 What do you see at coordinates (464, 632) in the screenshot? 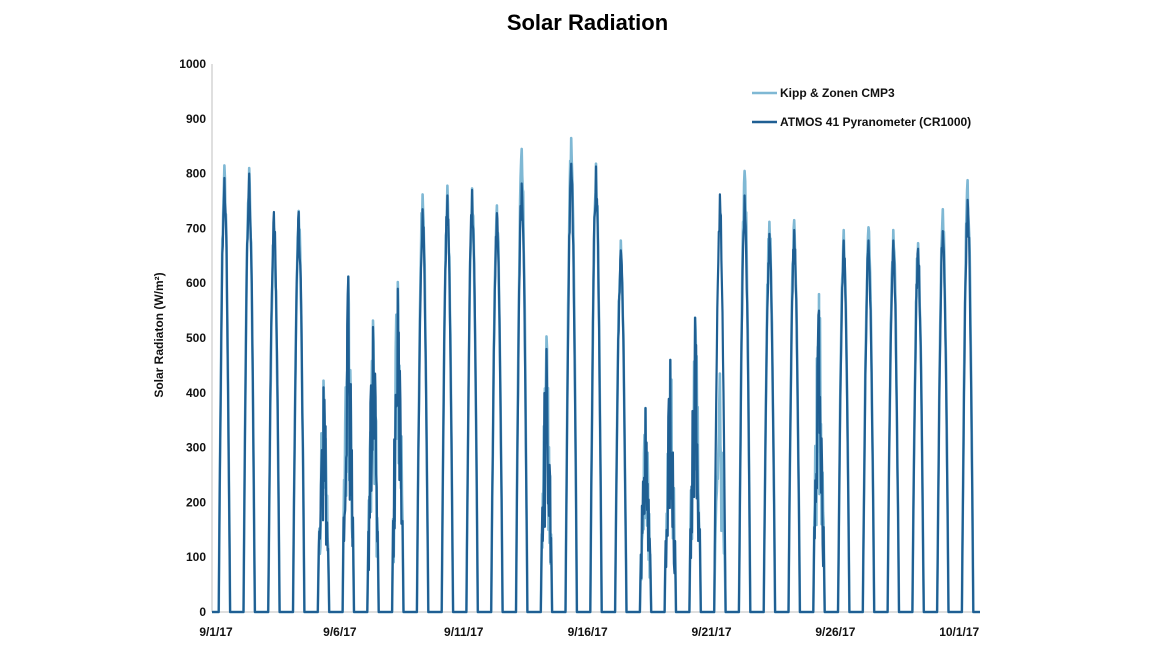
I see `x-tick-label: 9/11/17` at bounding box center [464, 632].